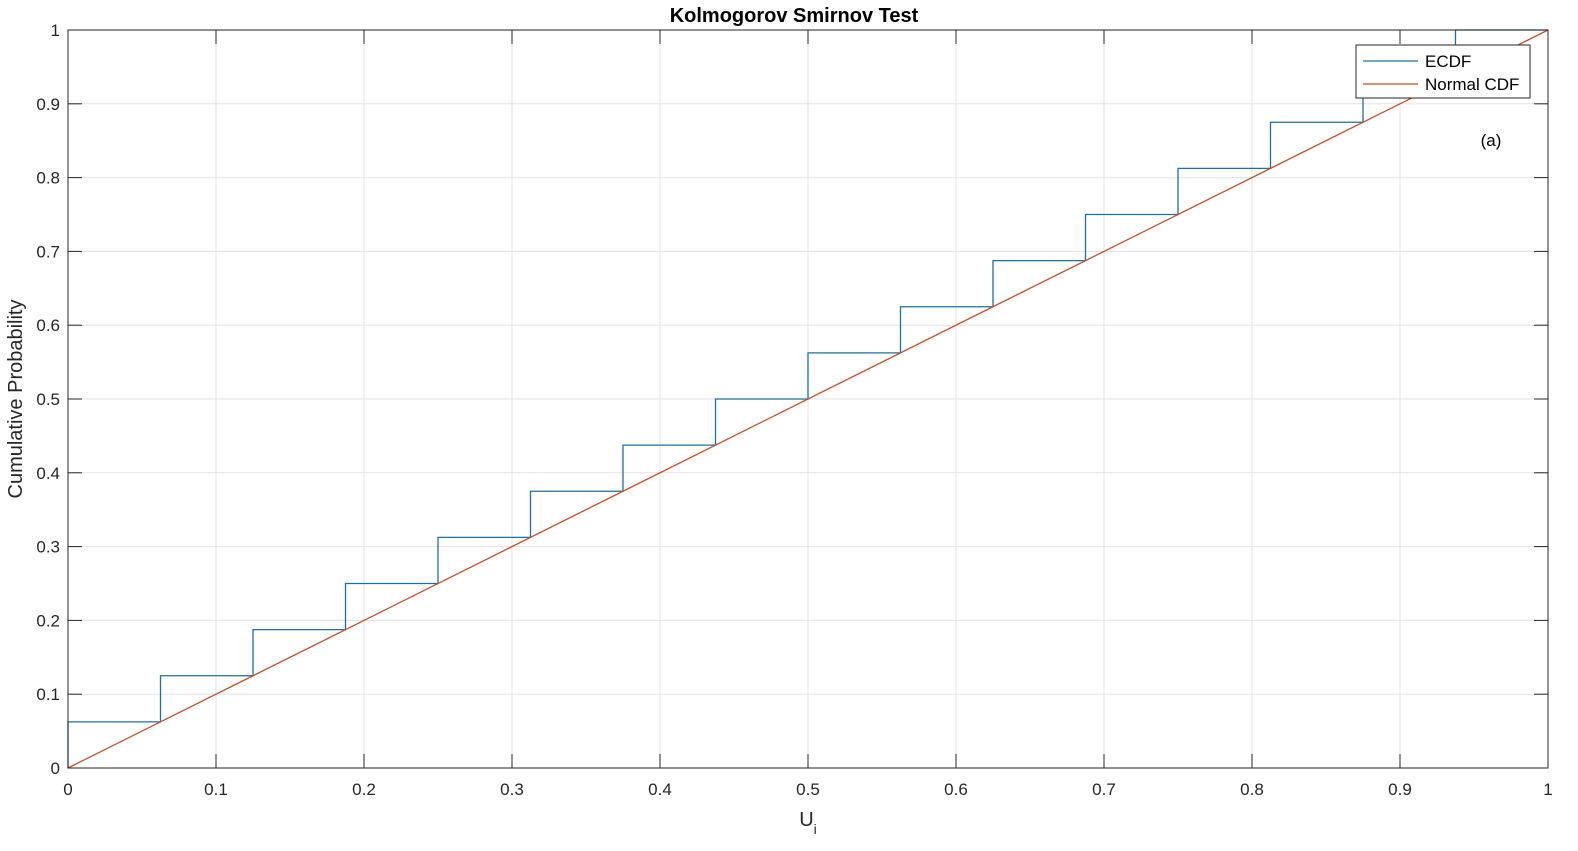  Describe the element at coordinates (48, 547) in the screenshot. I see `y-tick-label: 0.3` at that location.